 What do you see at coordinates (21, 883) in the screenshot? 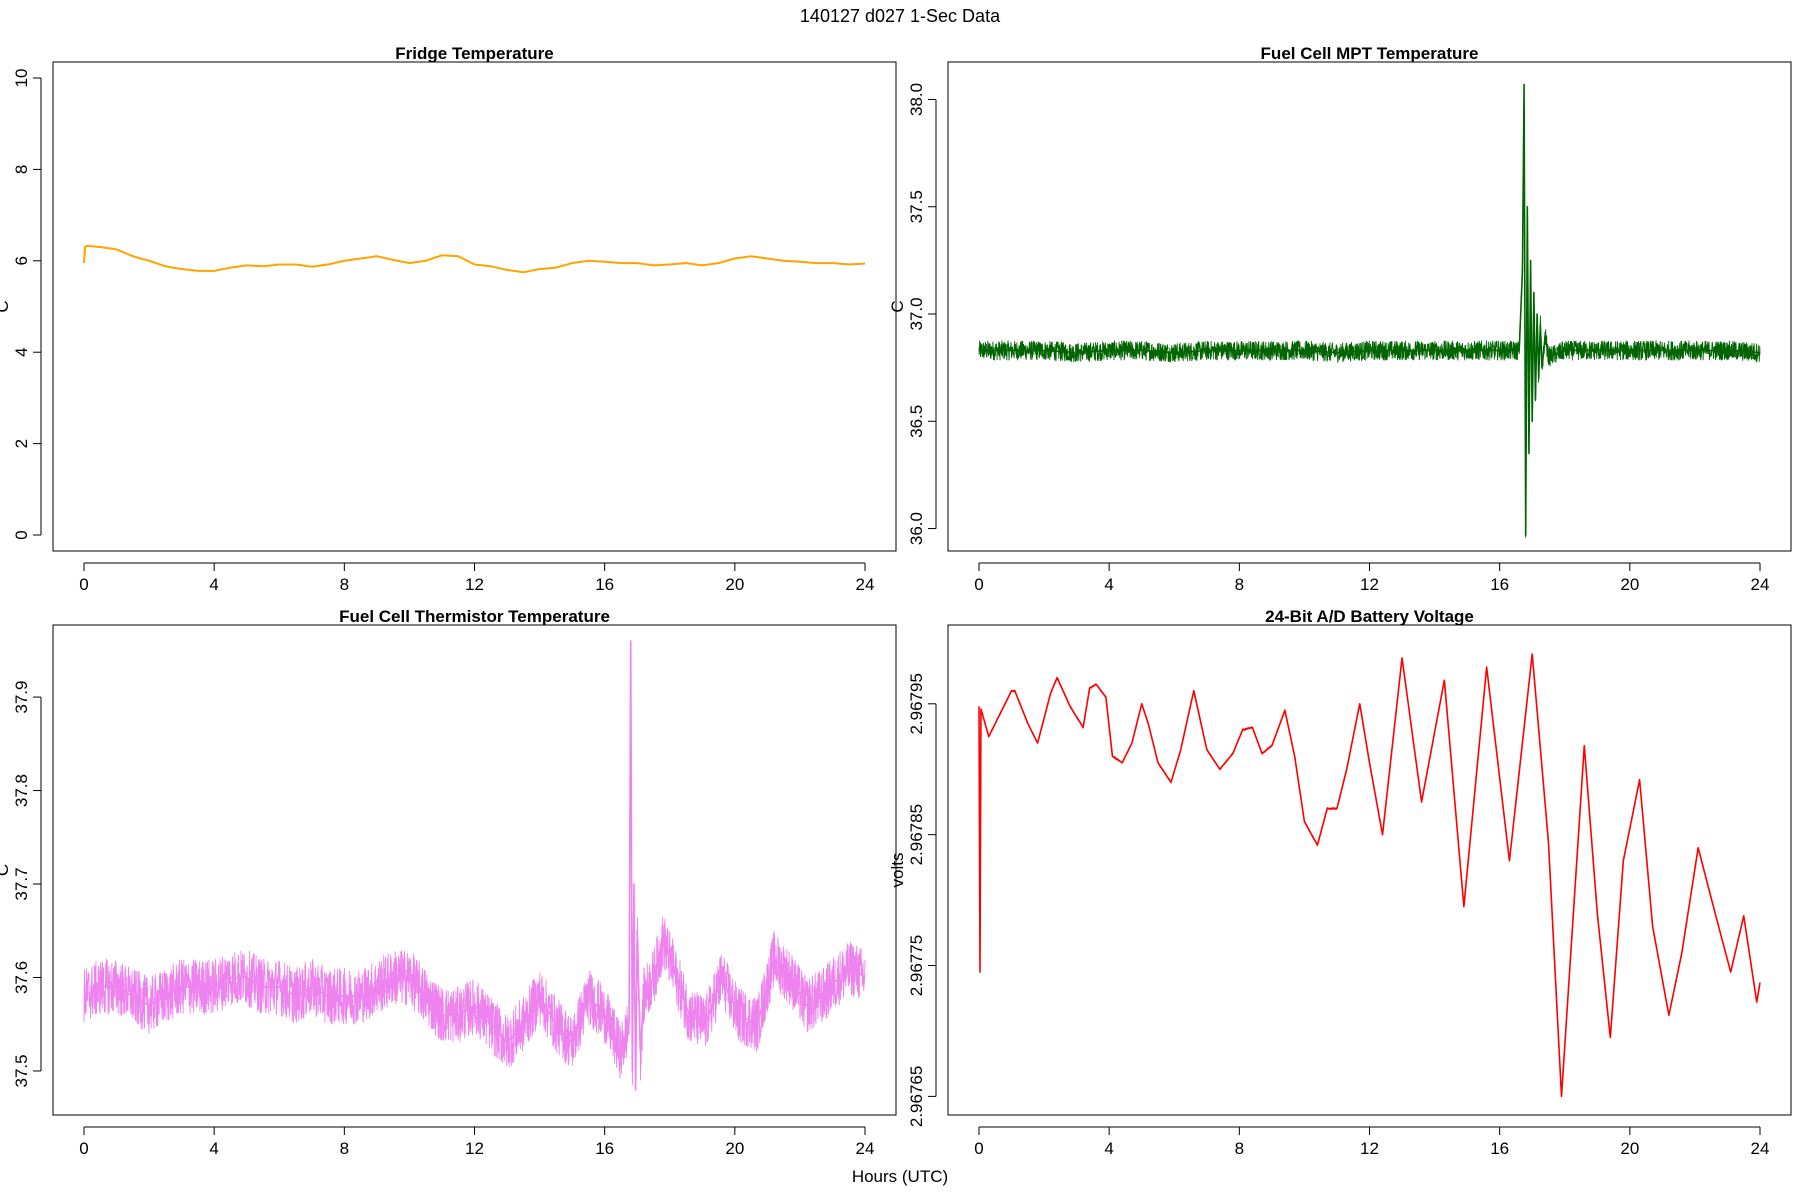
I see `y-tick-label: 37.7` at bounding box center [21, 883].